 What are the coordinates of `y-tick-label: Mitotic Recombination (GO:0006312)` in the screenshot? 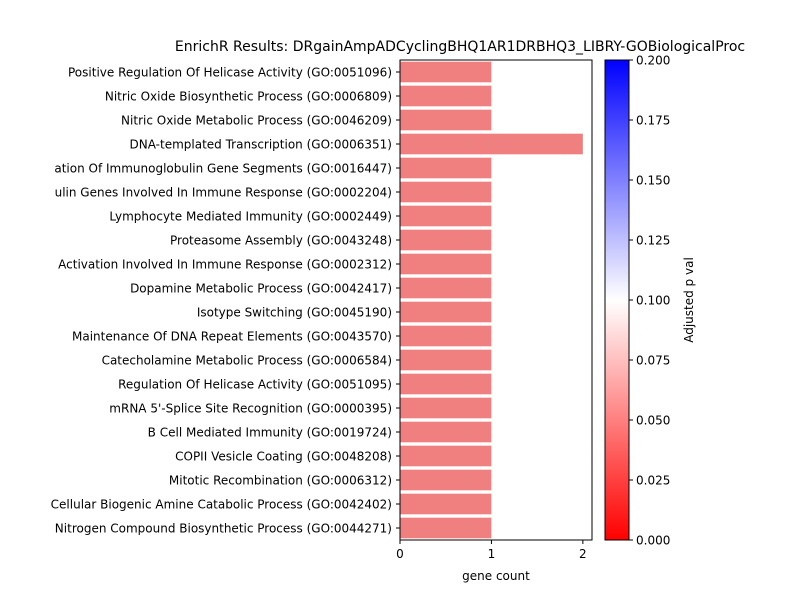 It's located at (280, 481).